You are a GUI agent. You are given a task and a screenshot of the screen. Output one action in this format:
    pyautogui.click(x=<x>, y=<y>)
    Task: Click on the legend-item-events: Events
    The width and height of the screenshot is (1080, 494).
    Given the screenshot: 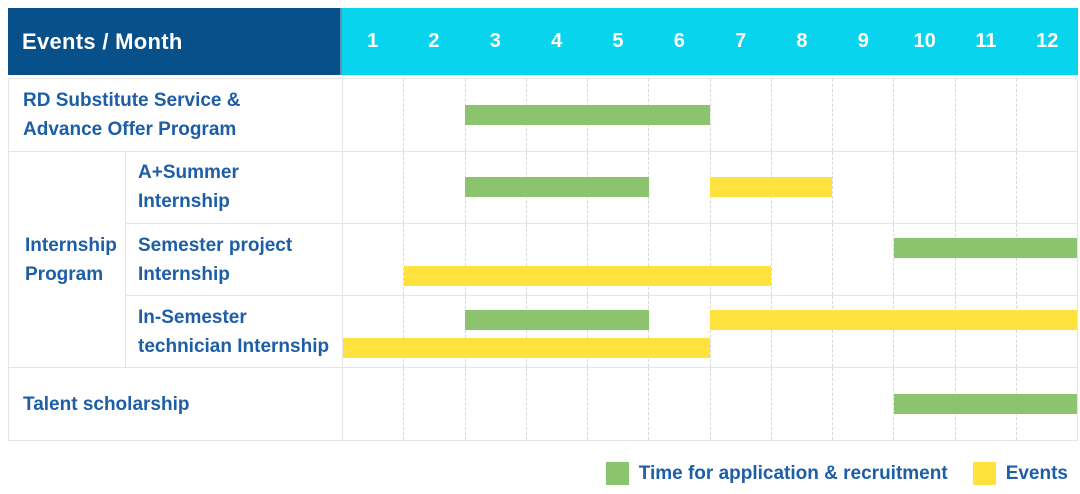 What is the action you would take?
    pyautogui.click(x=1020, y=473)
    